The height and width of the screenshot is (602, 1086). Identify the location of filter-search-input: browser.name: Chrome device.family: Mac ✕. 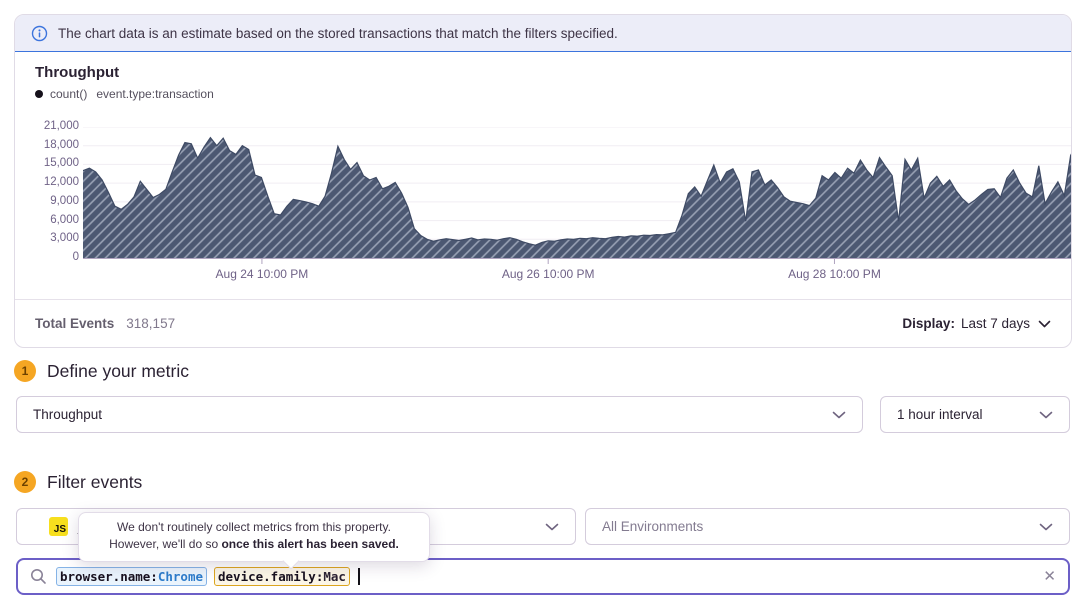
(543, 576).